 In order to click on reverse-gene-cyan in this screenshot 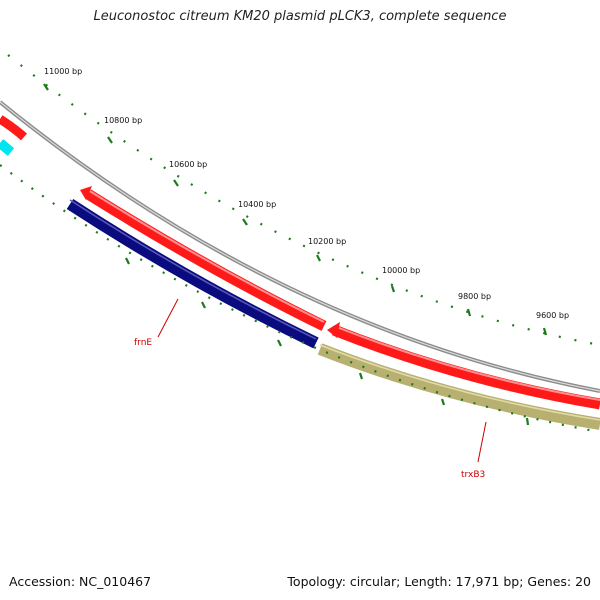, I will do `click(7, 147)`.